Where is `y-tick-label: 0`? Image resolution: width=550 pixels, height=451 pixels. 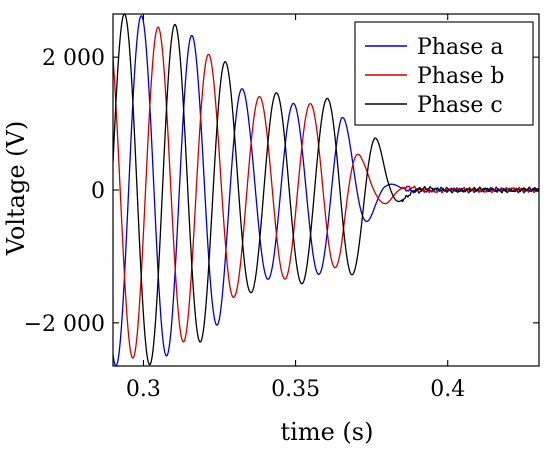 y-tick-label: 0 is located at coordinates (98, 191).